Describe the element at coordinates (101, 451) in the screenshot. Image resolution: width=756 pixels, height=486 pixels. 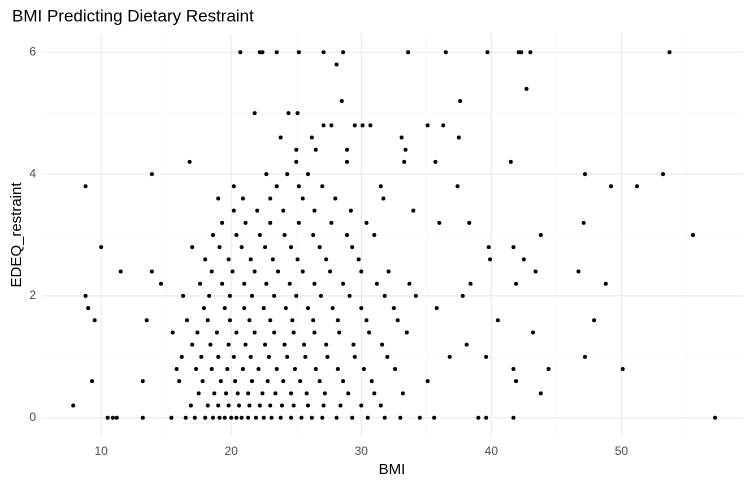
I see `x-tick-label: 10` at that location.